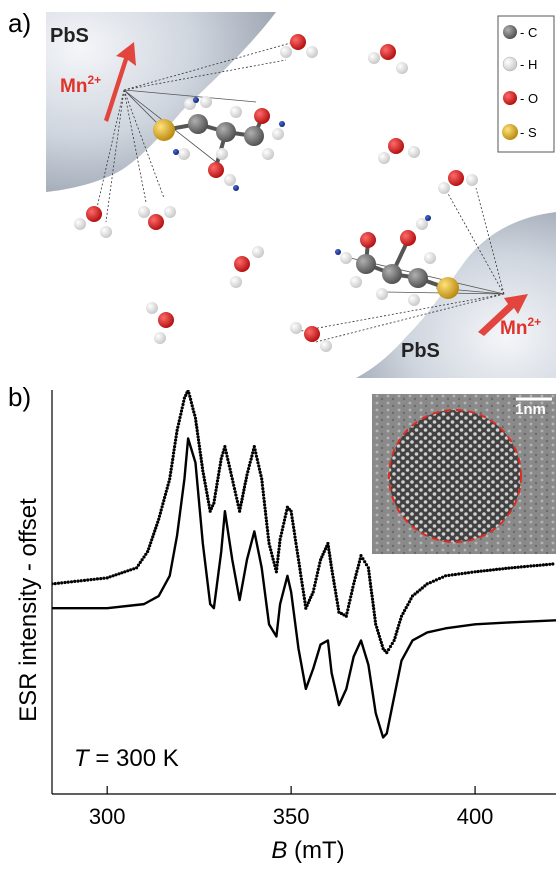  Describe the element at coordinates (219, 143) in the screenshot. I see `mercaptopropionic-molecule-icon` at that location.